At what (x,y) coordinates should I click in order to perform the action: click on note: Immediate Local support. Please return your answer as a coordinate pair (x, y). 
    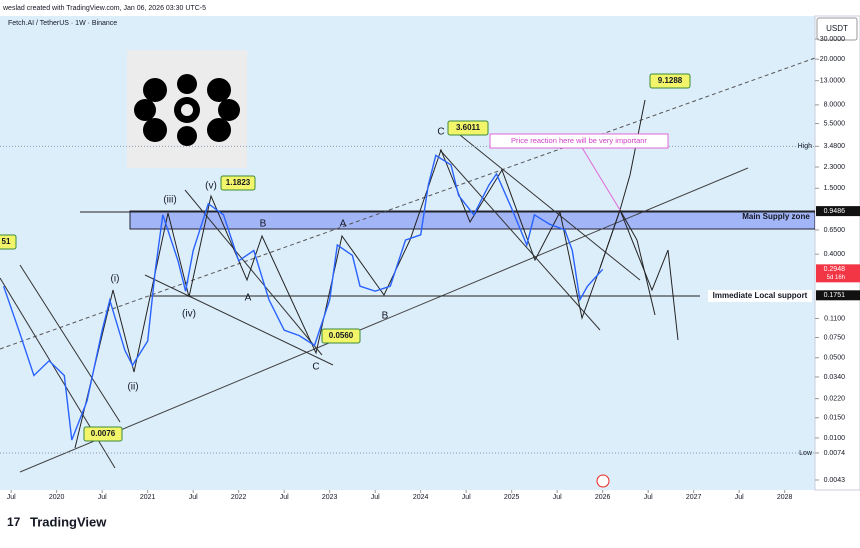
    Looking at the image, I should click on (760, 295).